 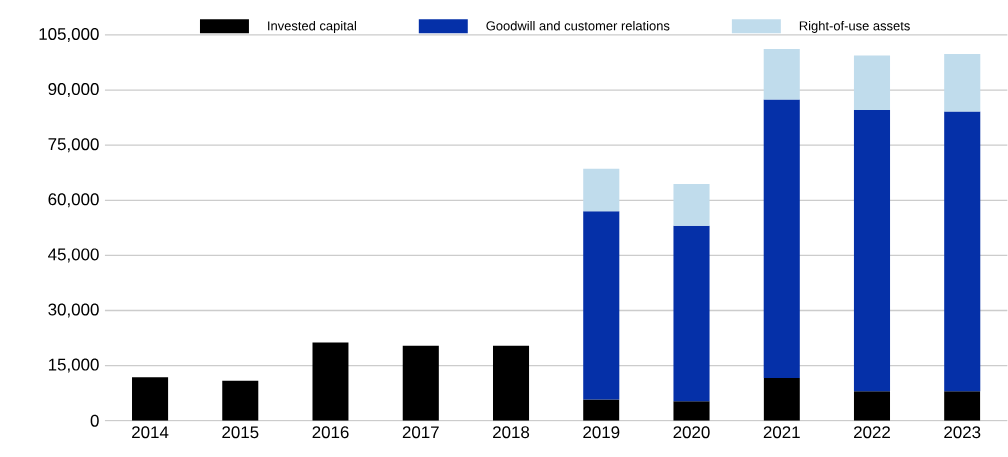 I want to click on x-tick-label: 2020, so click(x=691, y=432).